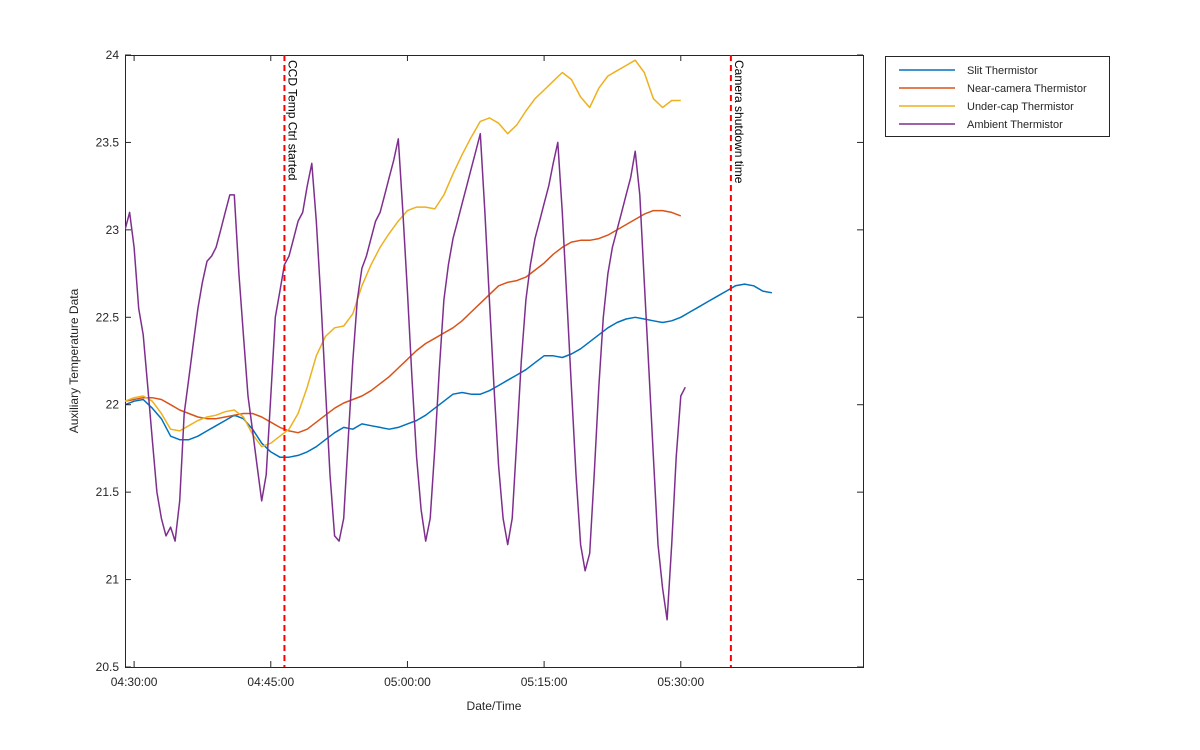  Describe the element at coordinates (108, 492) in the screenshot. I see `y-tick-label: 21.5` at that location.